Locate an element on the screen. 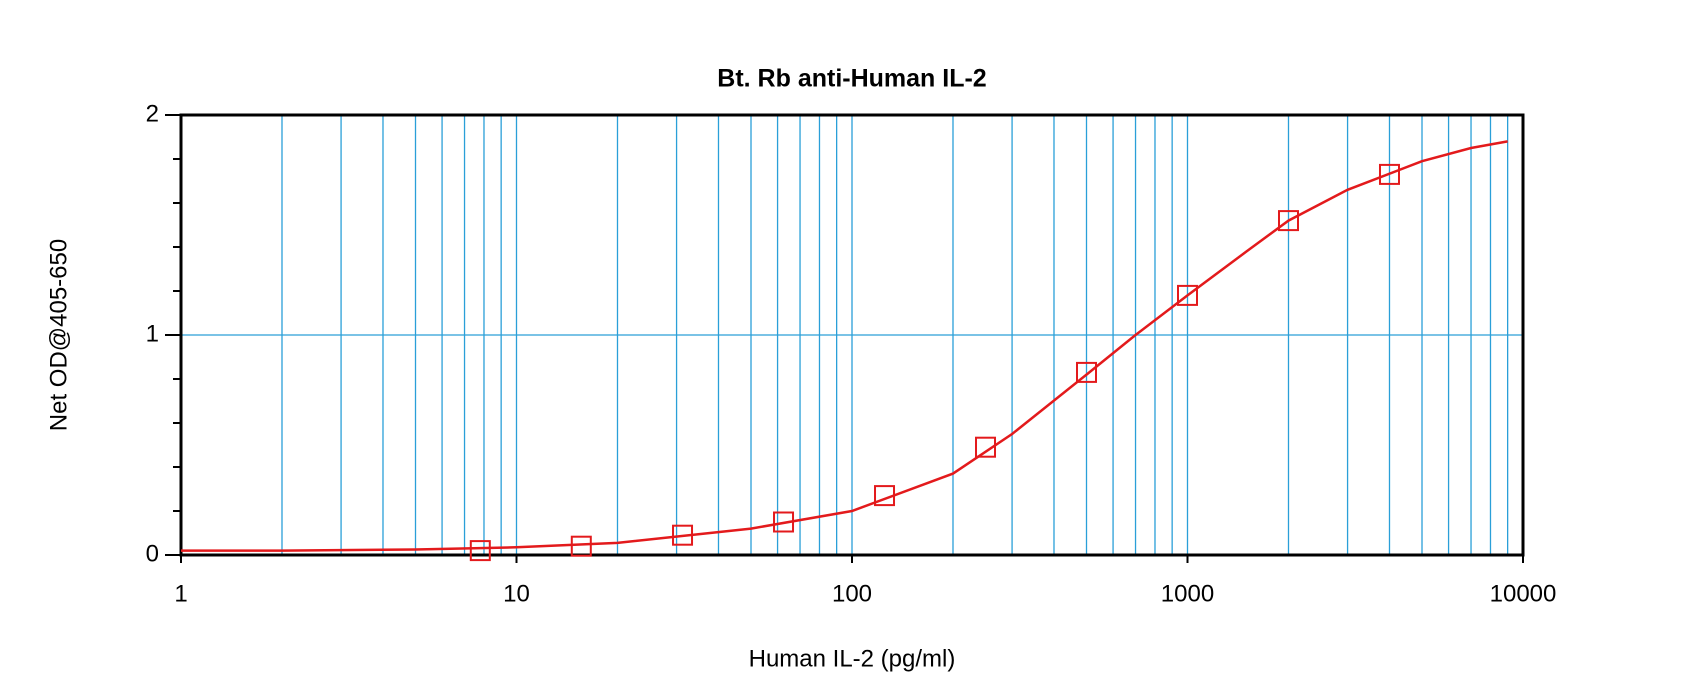 The height and width of the screenshot is (684, 1700). x-tick-label: 100 is located at coordinates (852, 593).